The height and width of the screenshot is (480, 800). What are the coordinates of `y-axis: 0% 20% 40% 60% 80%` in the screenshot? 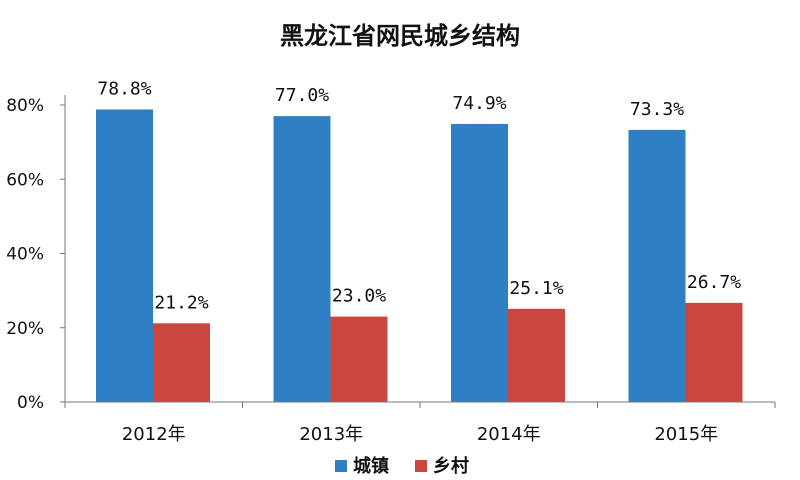 It's located at (36, 254).